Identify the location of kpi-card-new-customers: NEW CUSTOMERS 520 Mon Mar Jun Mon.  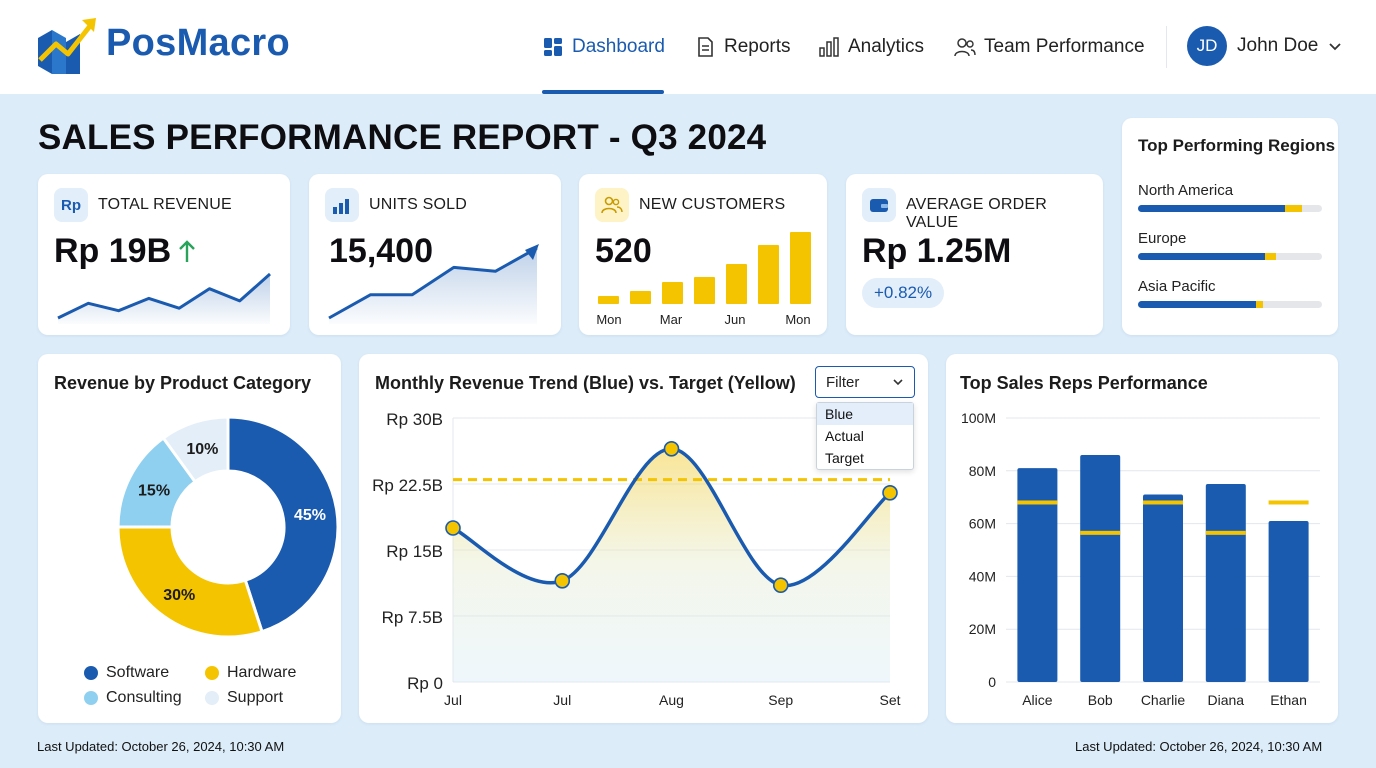
(703, 254).